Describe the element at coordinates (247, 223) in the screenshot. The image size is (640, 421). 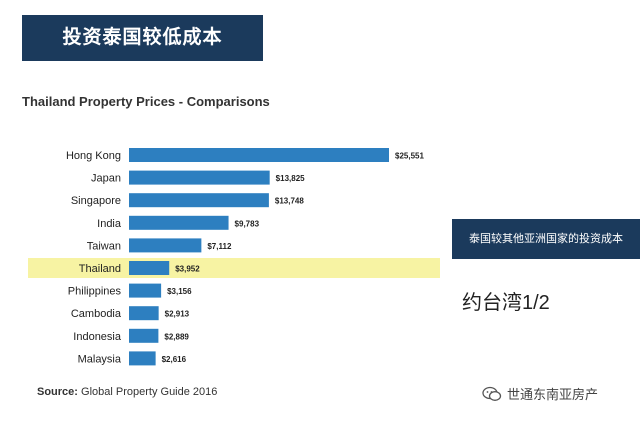
I see `value-label-india: $9,783` at that location.